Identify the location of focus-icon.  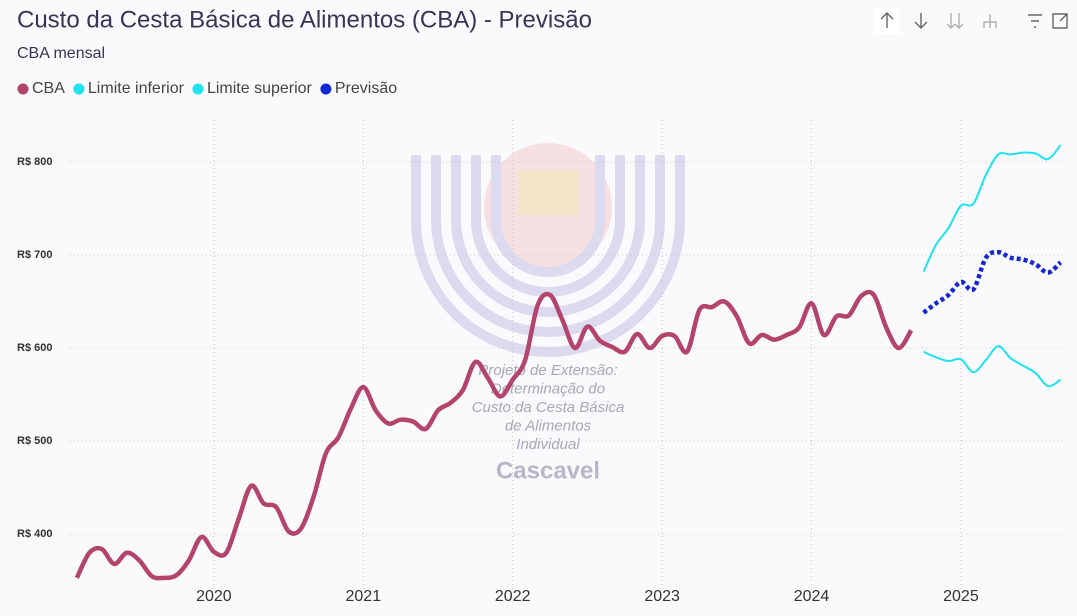
(1060, 21).